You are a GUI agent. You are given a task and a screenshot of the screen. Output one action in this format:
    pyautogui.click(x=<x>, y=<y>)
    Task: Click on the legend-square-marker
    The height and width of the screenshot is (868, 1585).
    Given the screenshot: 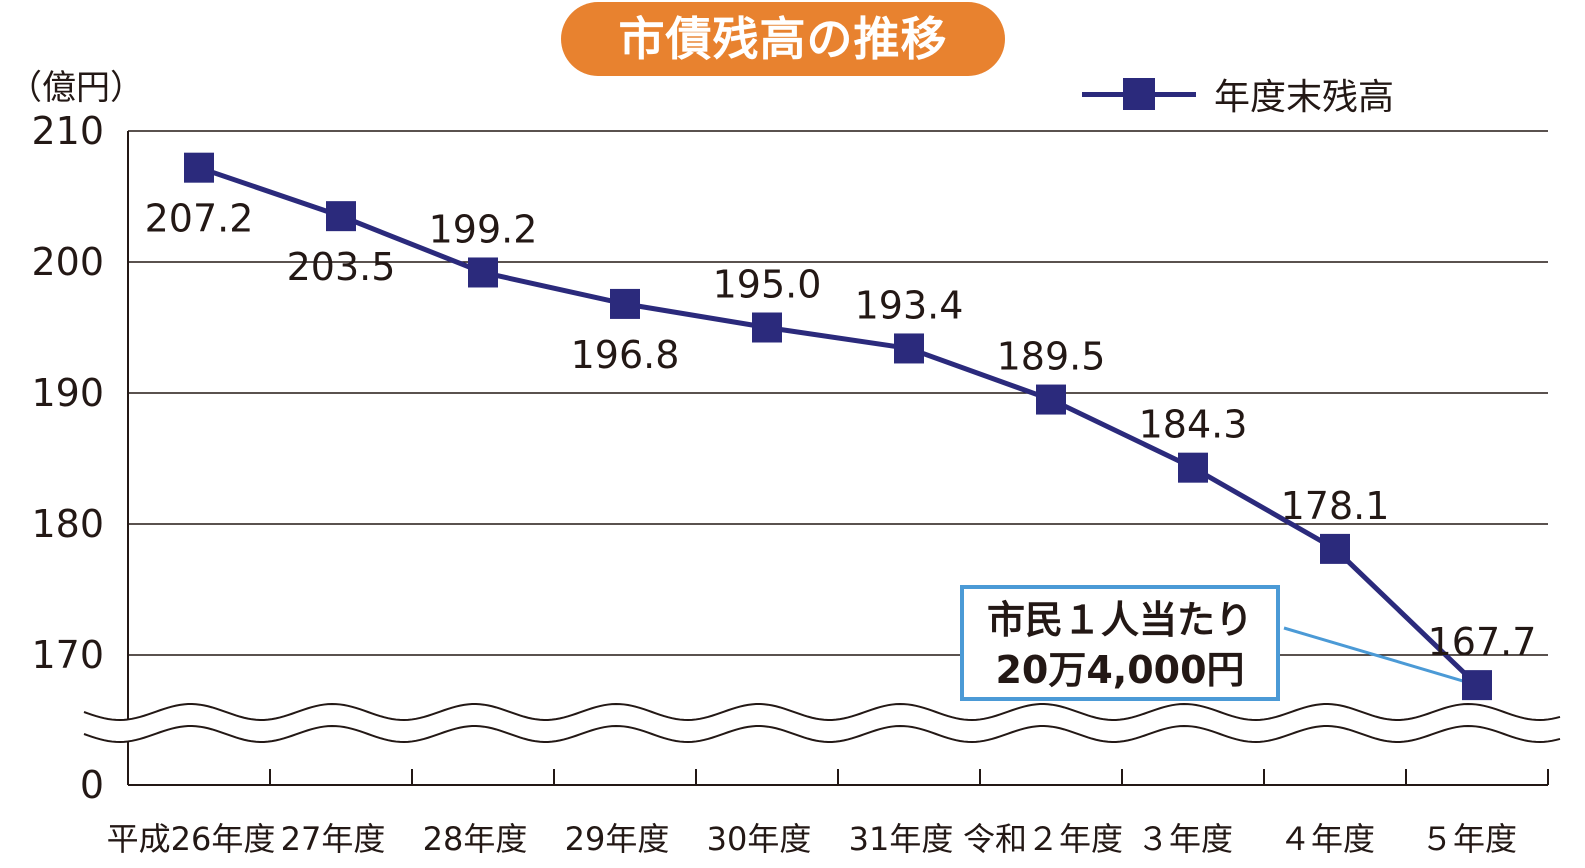 What is the action you would take?
    pyautogui.click(x=1139, y=93)
    